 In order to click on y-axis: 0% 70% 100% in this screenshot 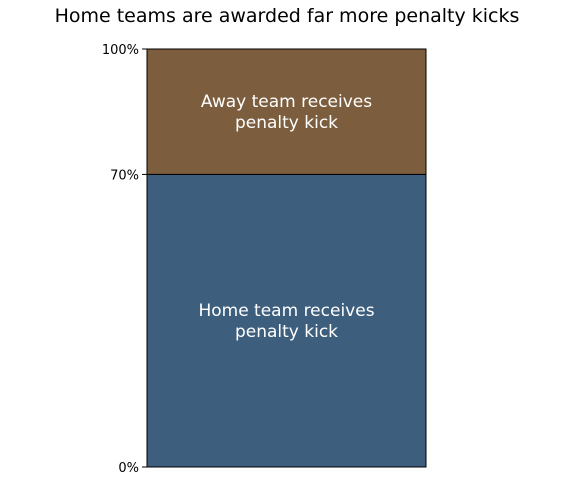, I will do `click(124, 259)`.